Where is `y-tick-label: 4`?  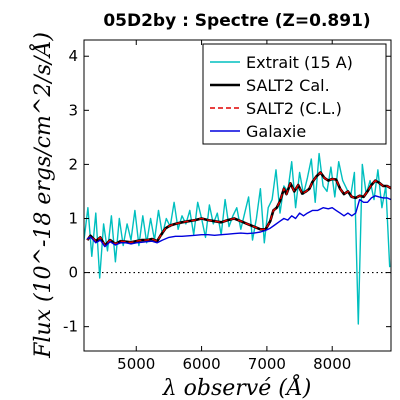
y-tick-label: 4 is located at coordinates (73, 56).